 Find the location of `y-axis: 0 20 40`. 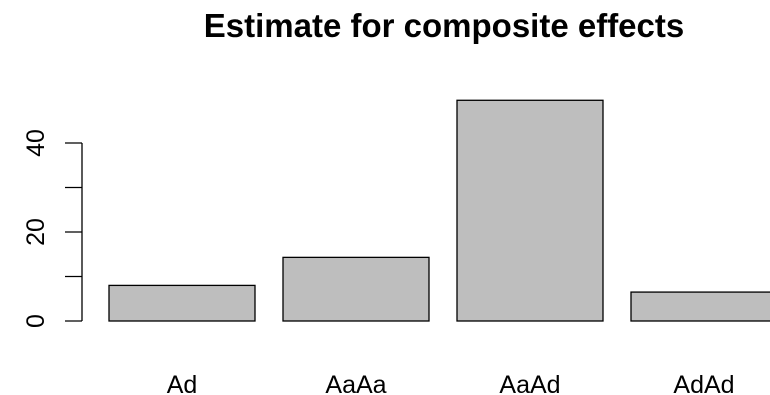

y-axis: 0 20 40 is located at coordinates (52, 228).